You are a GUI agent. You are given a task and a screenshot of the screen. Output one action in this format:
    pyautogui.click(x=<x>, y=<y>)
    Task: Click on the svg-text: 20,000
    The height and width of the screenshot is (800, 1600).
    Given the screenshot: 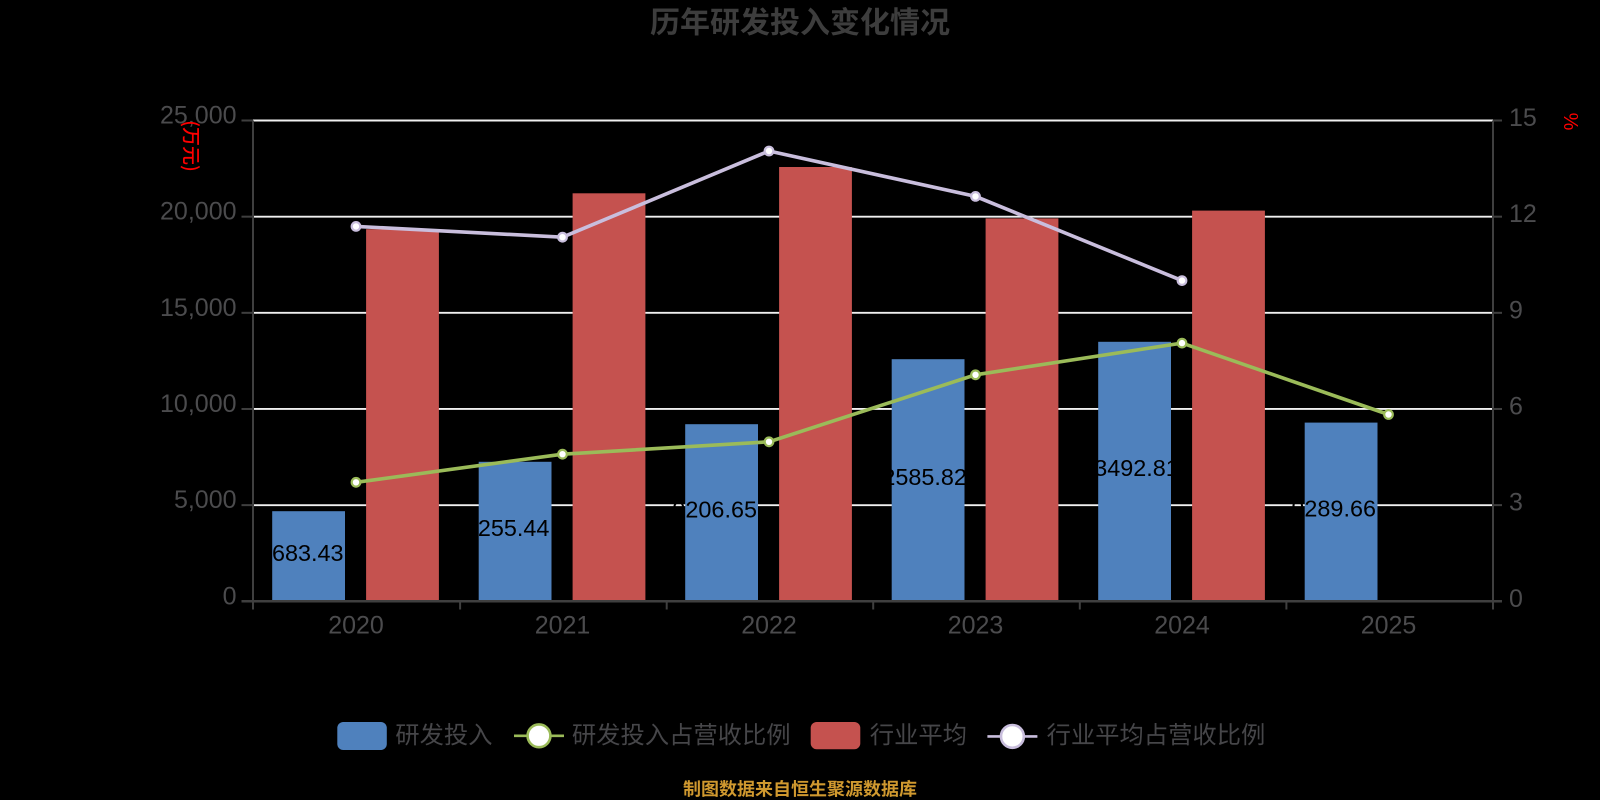 What is the action you would take?
    pyautogui.click(x=198, y=212)
    